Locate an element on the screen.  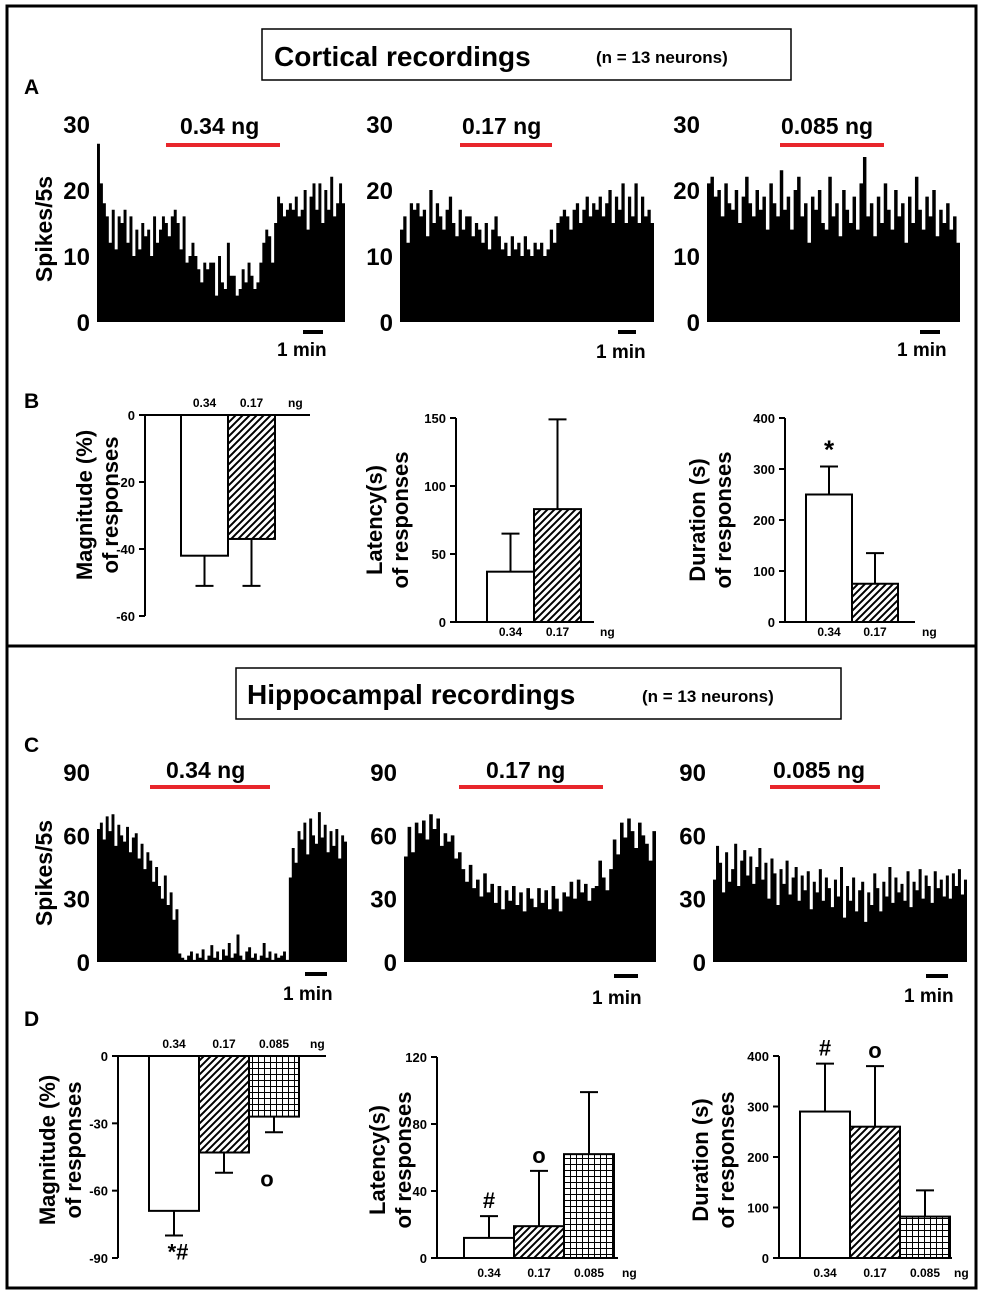
y-tick-label: 40 is located at coordinates (420, 1191).